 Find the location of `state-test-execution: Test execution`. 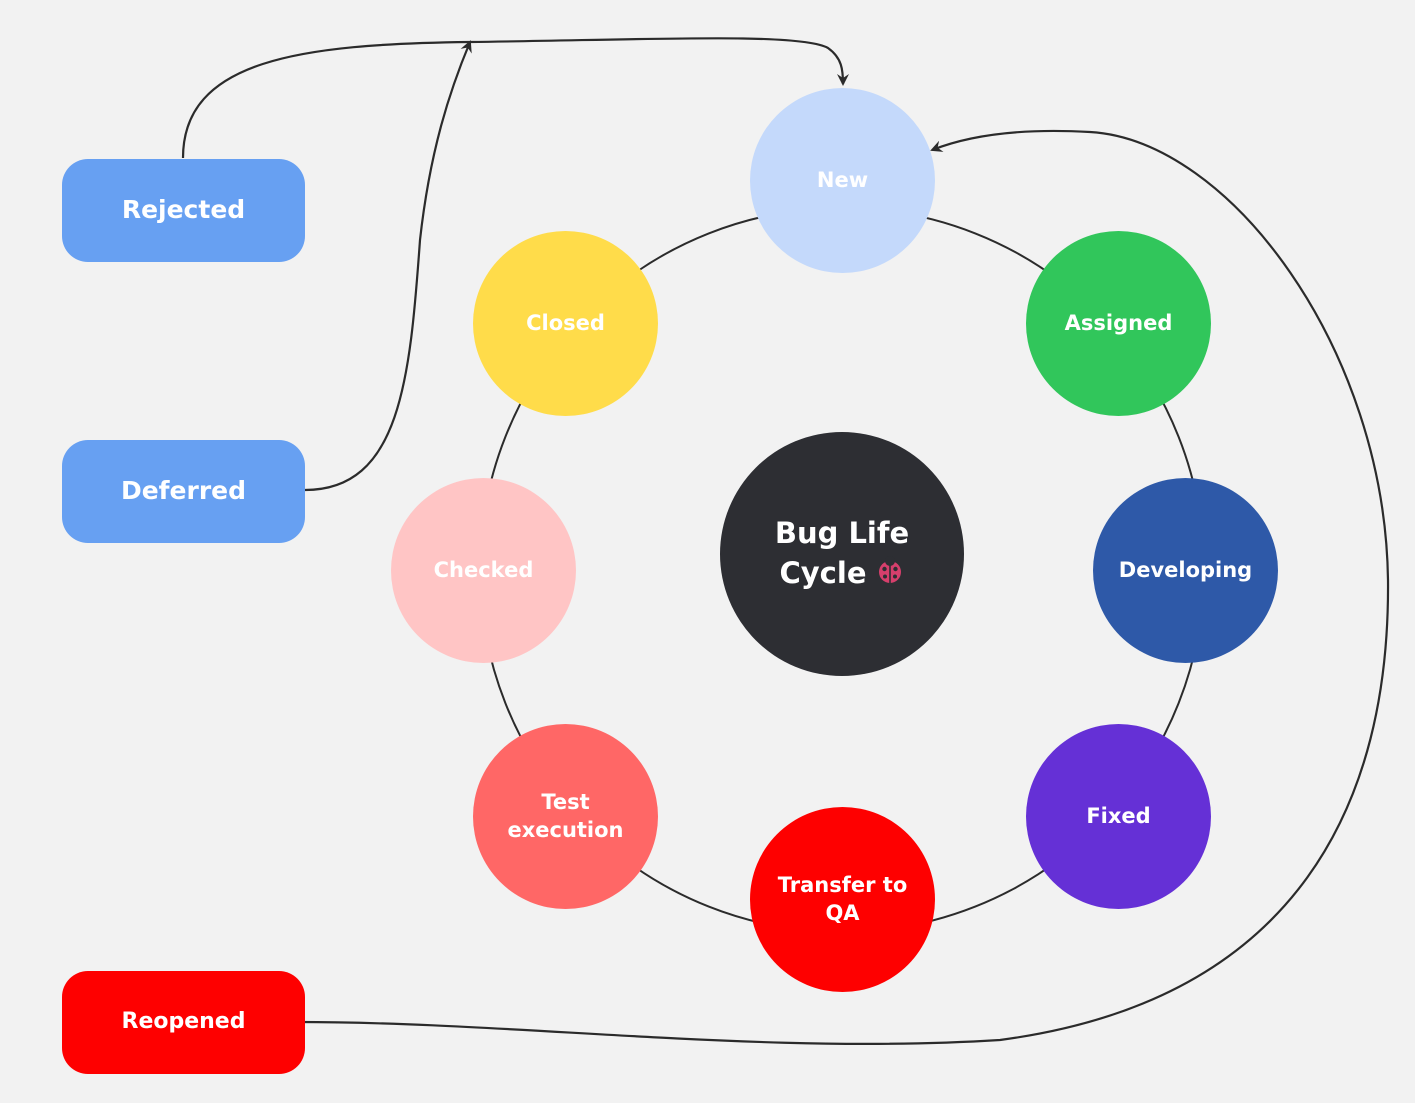

state-test-execution: Test execution is located at coordinates (565, 816).